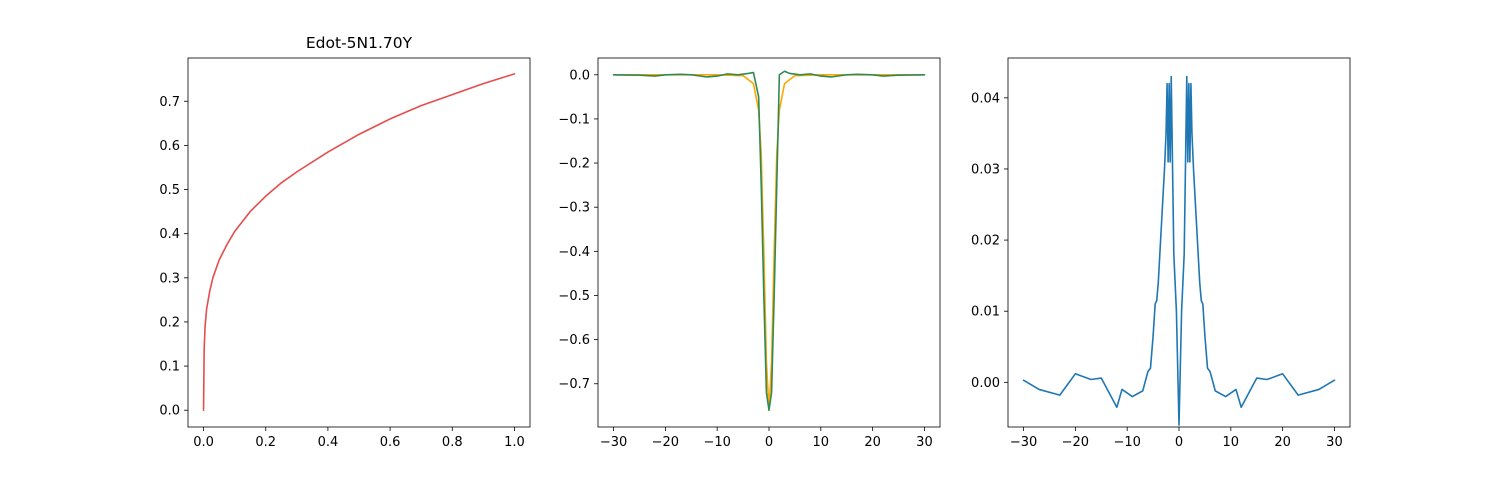 This screenshot has width=1500, height=480. Describe the element at coordinates (359, 43) in the screenshot. I see `chart-title: Edot-5N1.70Y` at that location.